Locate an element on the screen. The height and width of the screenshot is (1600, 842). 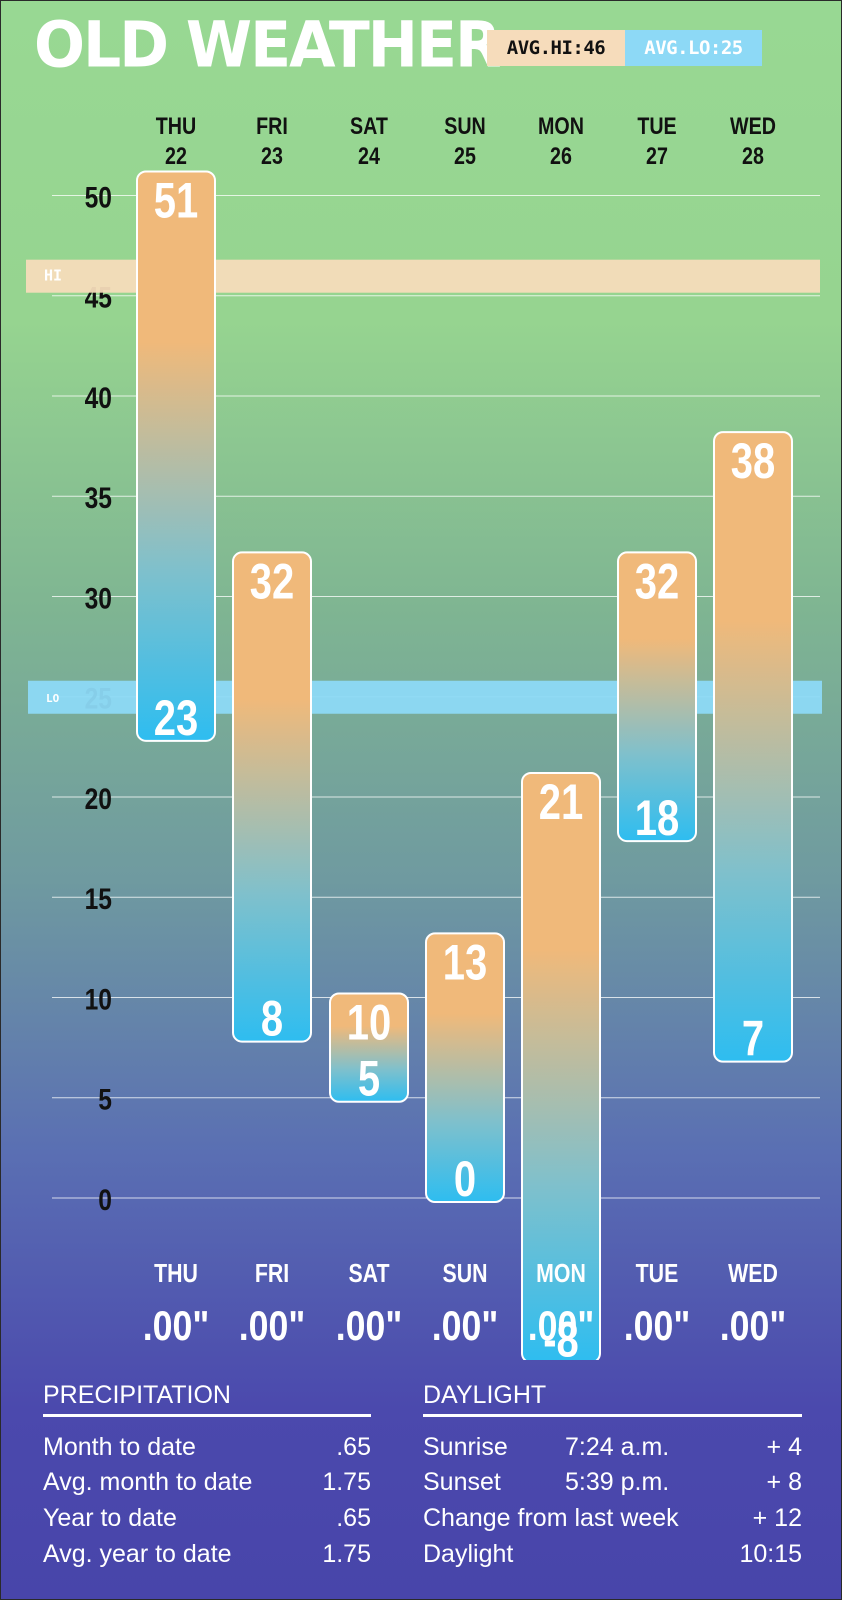
precipitation-heading: PRECIPITATION is located at coordinates (207, 1399).